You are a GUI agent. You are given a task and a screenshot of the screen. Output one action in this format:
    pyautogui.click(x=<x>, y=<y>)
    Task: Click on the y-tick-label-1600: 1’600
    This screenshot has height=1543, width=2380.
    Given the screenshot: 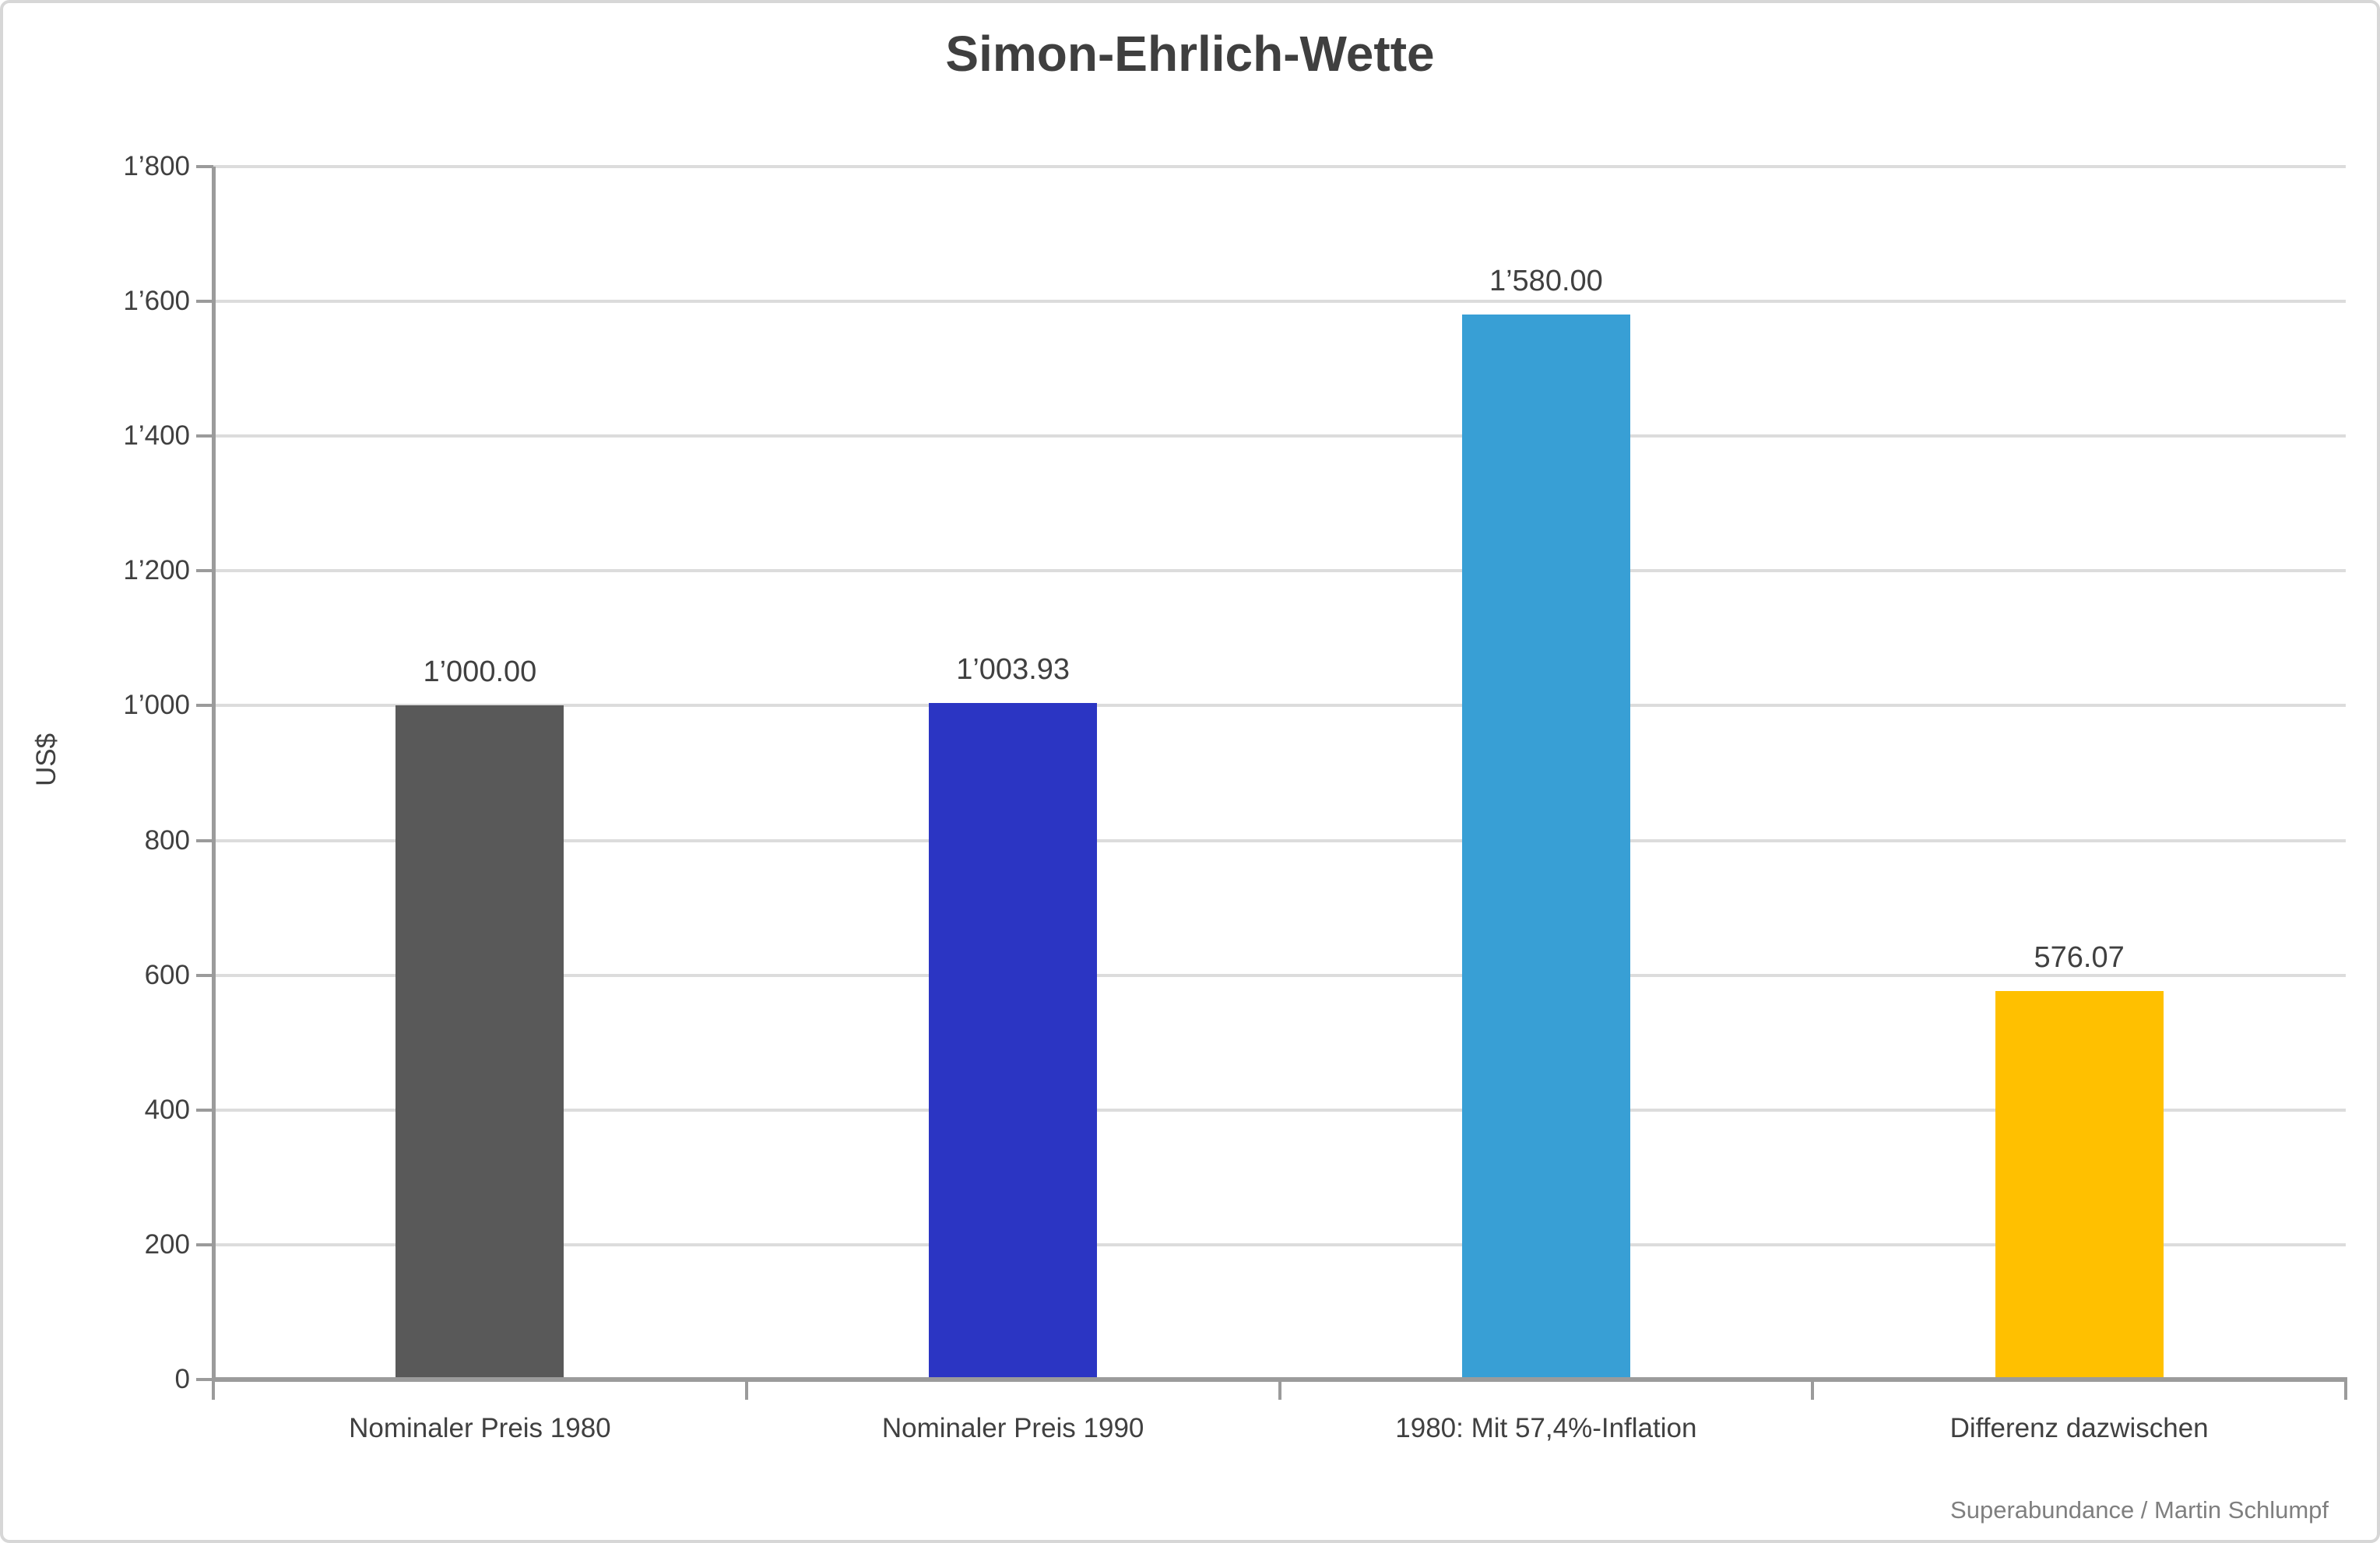 What is the action you would take?
    pyautogui.click(x=156, y=301)
    